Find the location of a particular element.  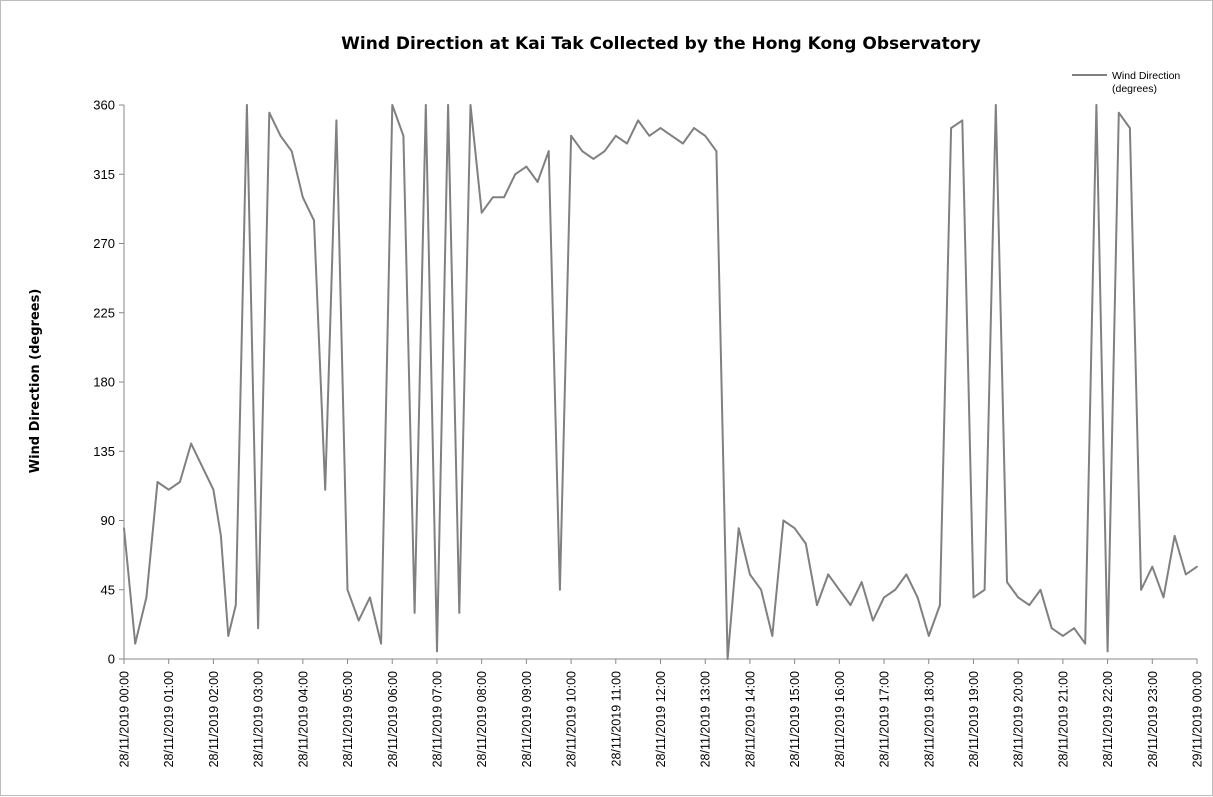

x-tick-label: 28/11/2019 15:00 is located at coordinates (795, 719).